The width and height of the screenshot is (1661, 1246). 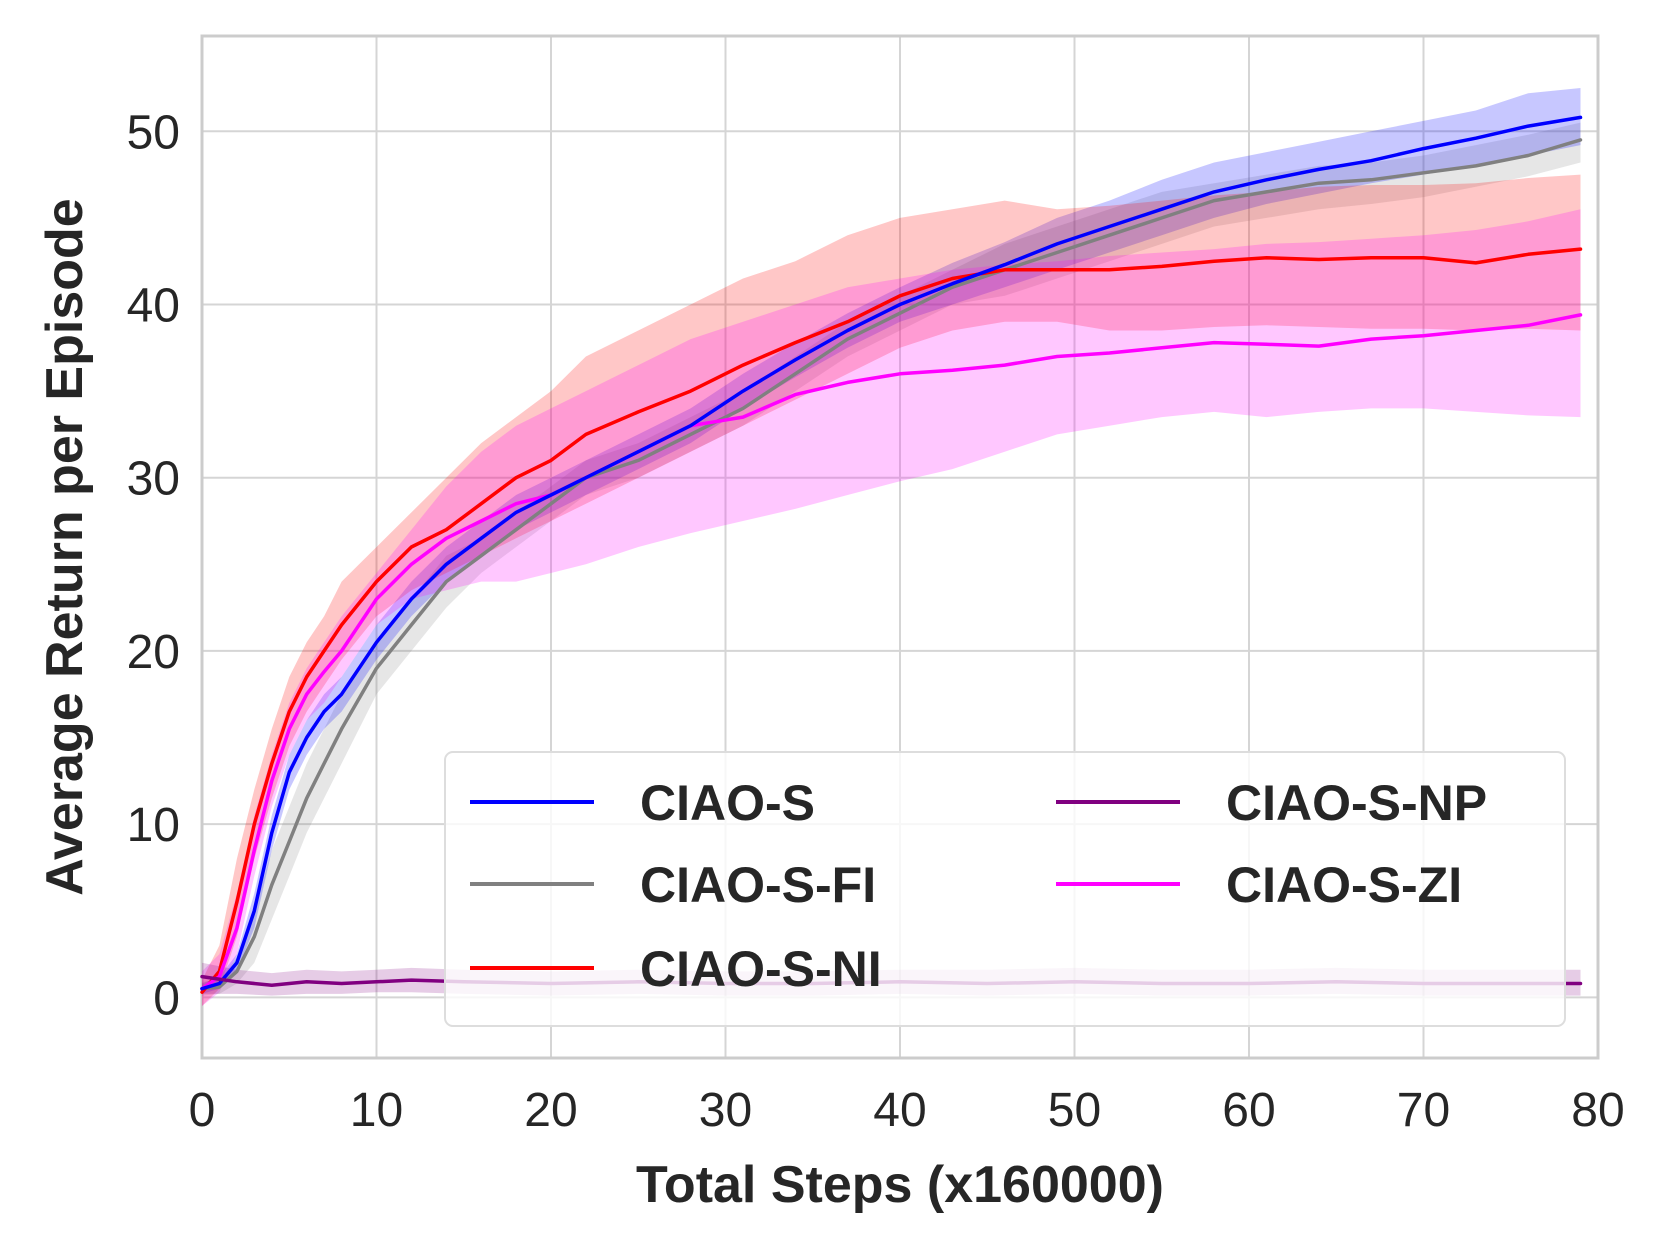 What do you see at coordinates (153, 652) in the screenshot?
I see `y-tick-label: 20` at bounding box center [153, 652].